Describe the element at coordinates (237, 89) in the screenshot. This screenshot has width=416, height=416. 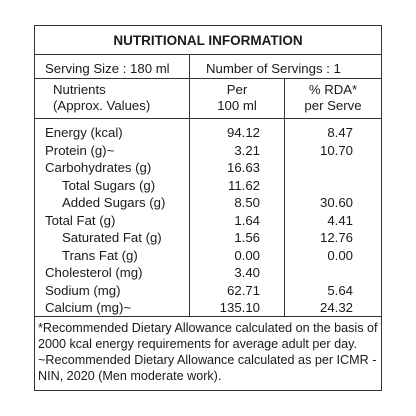
I see `per-header: Per` at that location.